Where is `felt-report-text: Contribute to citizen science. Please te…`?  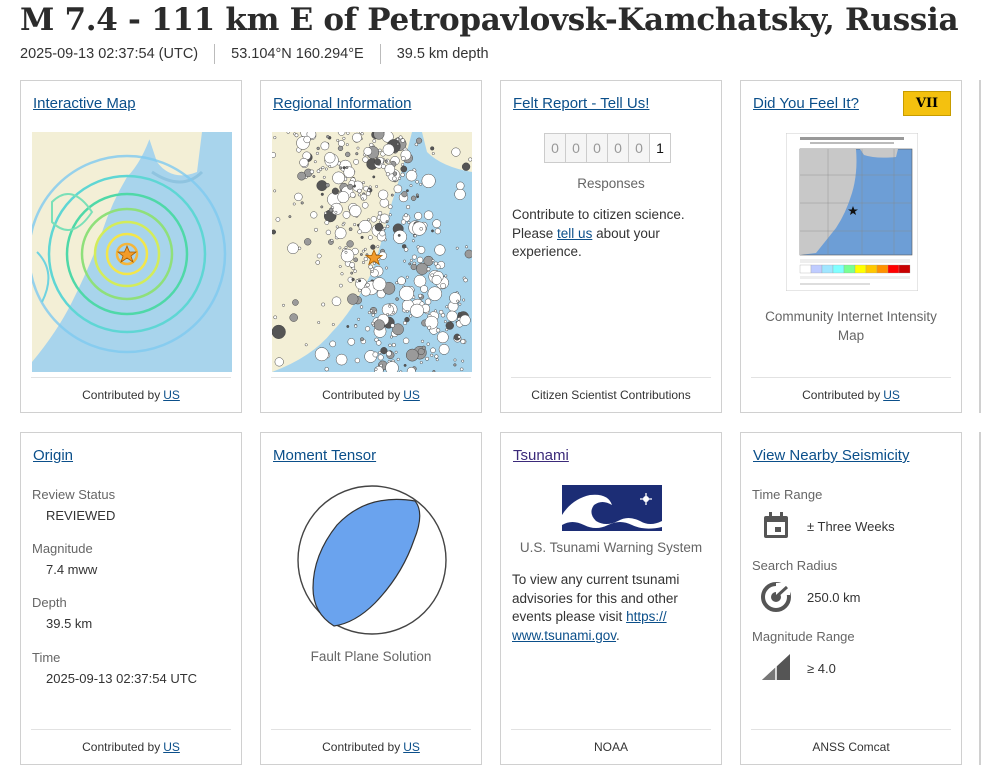
felt-report-text: Contribute to citizen science. Please te… is located at coordinates (598, 233).